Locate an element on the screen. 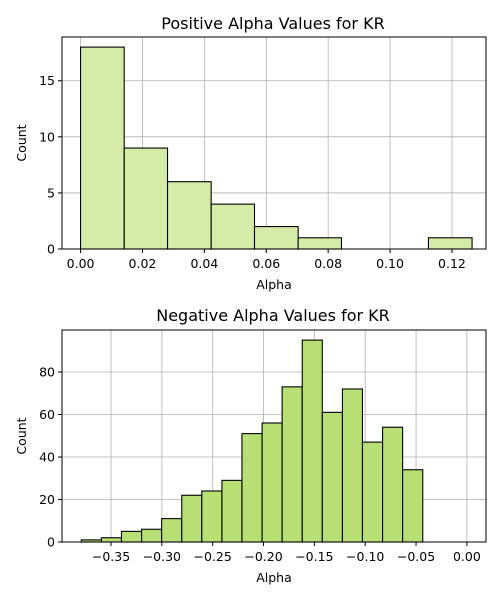 This screenshot has width=500, height=600. y-tick-label: 10 is located at coordinates (47, 136).